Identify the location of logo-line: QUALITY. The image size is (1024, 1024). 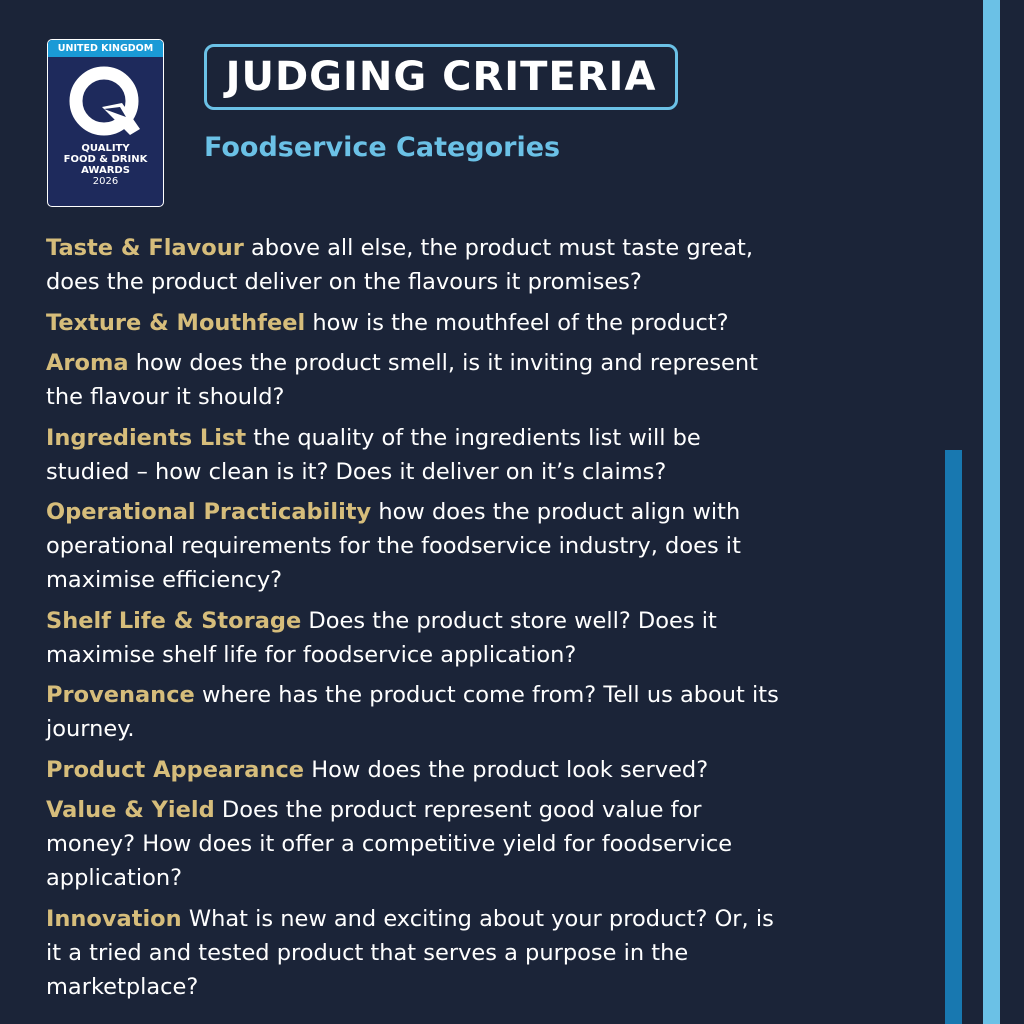
(105, 148).